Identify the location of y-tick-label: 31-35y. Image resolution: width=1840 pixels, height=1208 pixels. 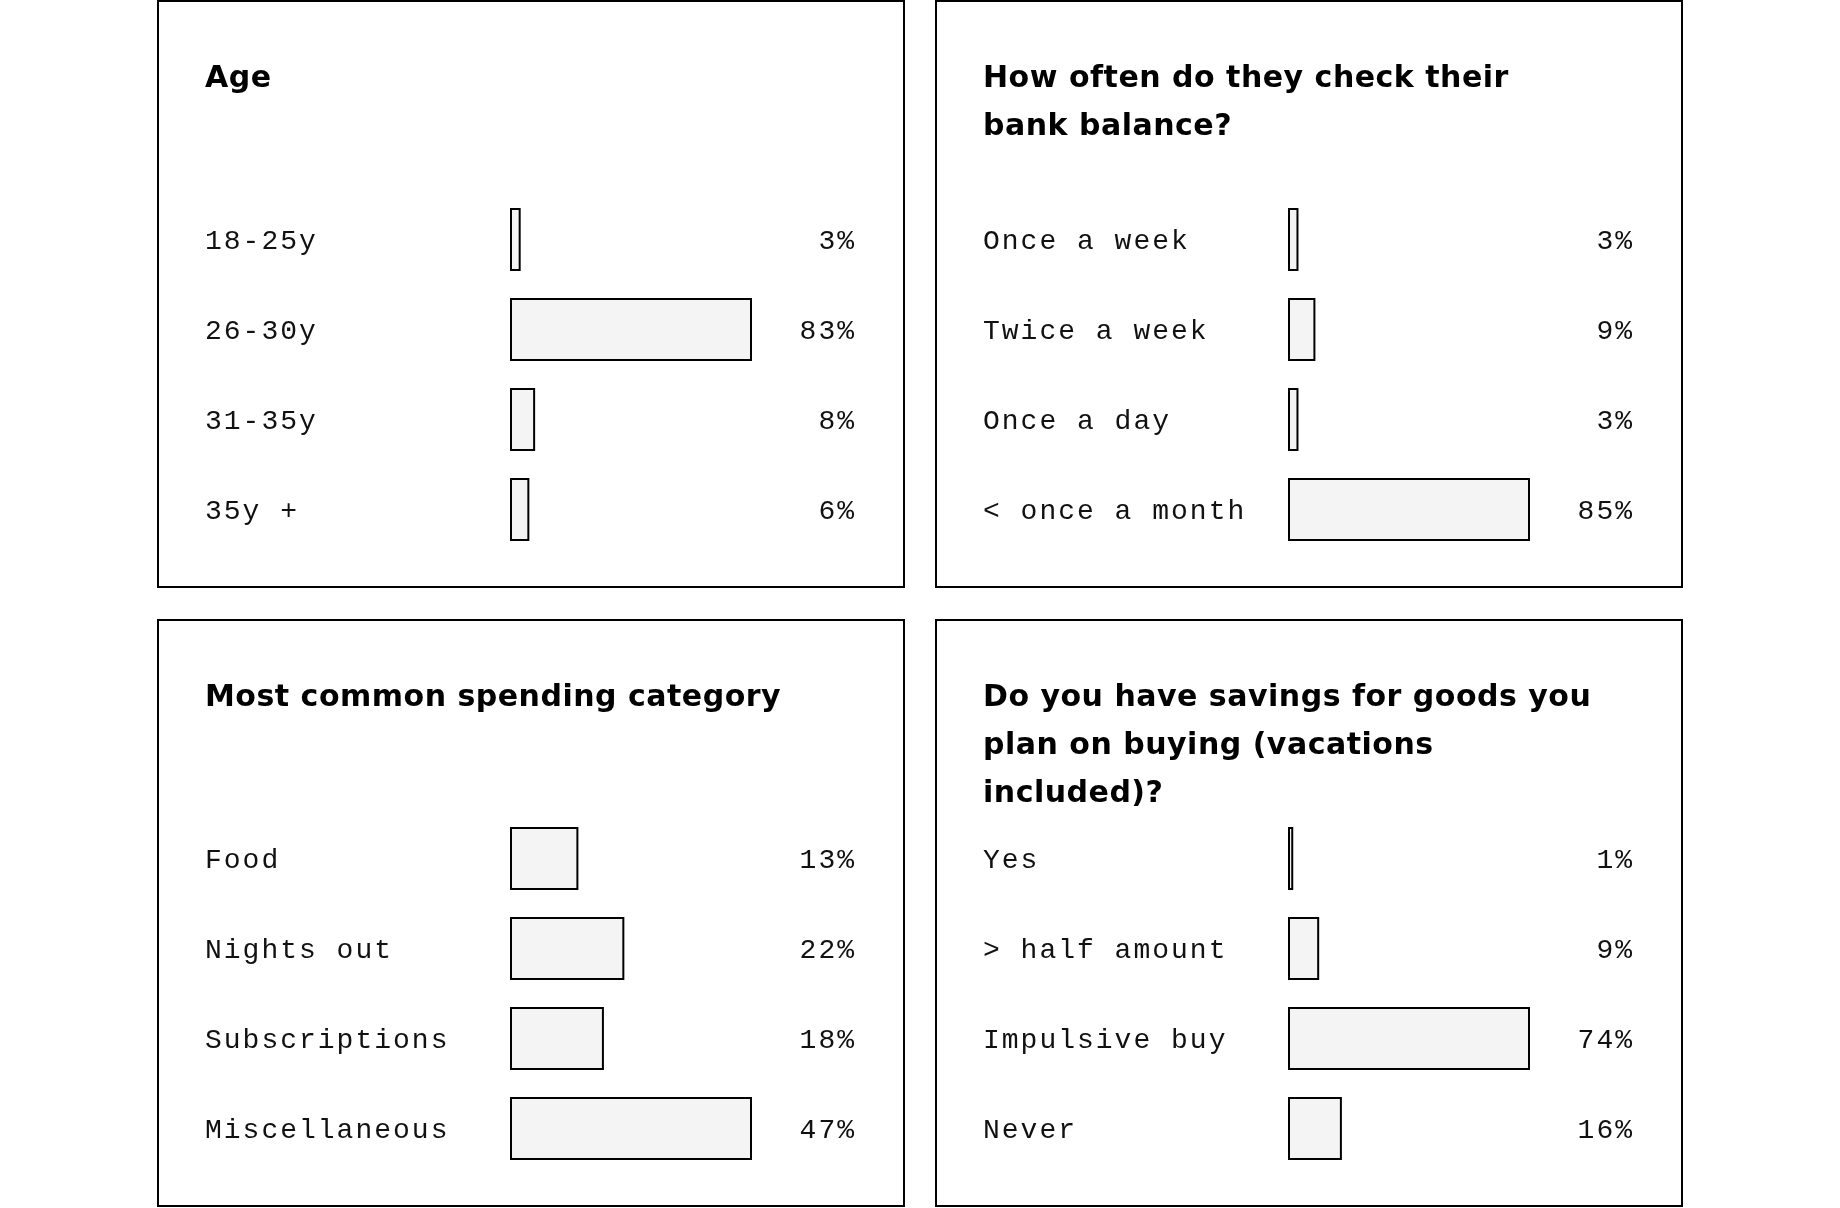
(261, 421).